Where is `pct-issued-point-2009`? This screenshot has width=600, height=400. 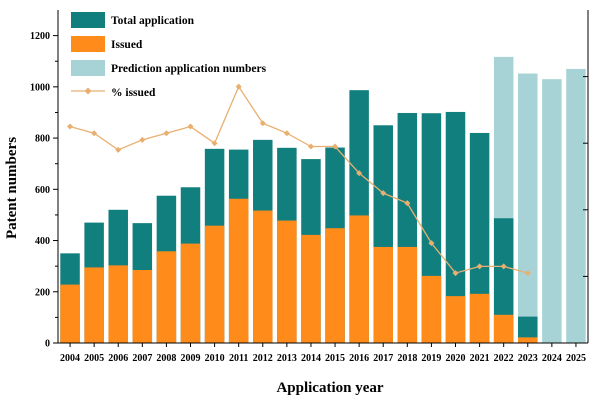
pct-issued-point-2009 is located at coordinates (190, 126).